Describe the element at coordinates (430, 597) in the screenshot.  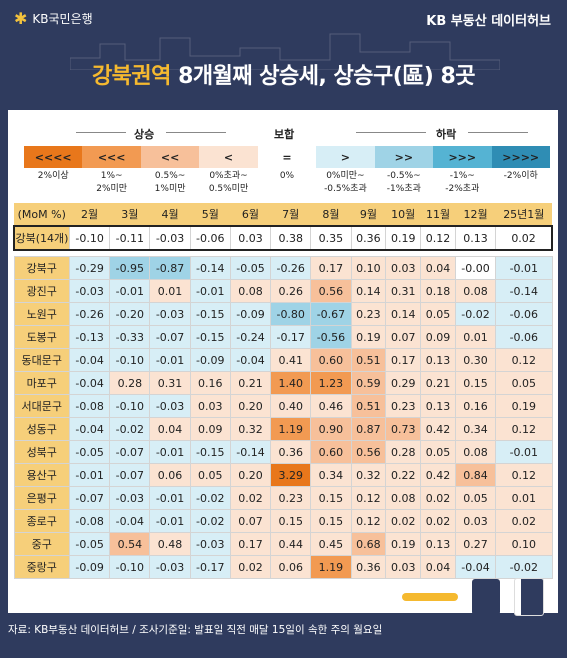
I see `pager-indicator` at that location.